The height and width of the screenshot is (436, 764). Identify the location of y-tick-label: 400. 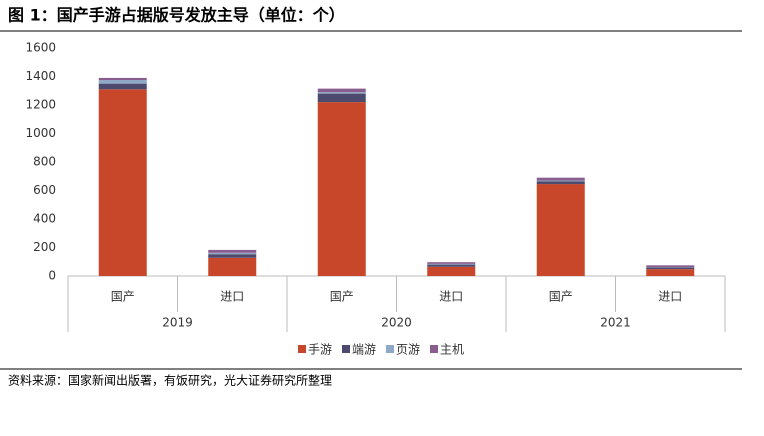
(44, 219).